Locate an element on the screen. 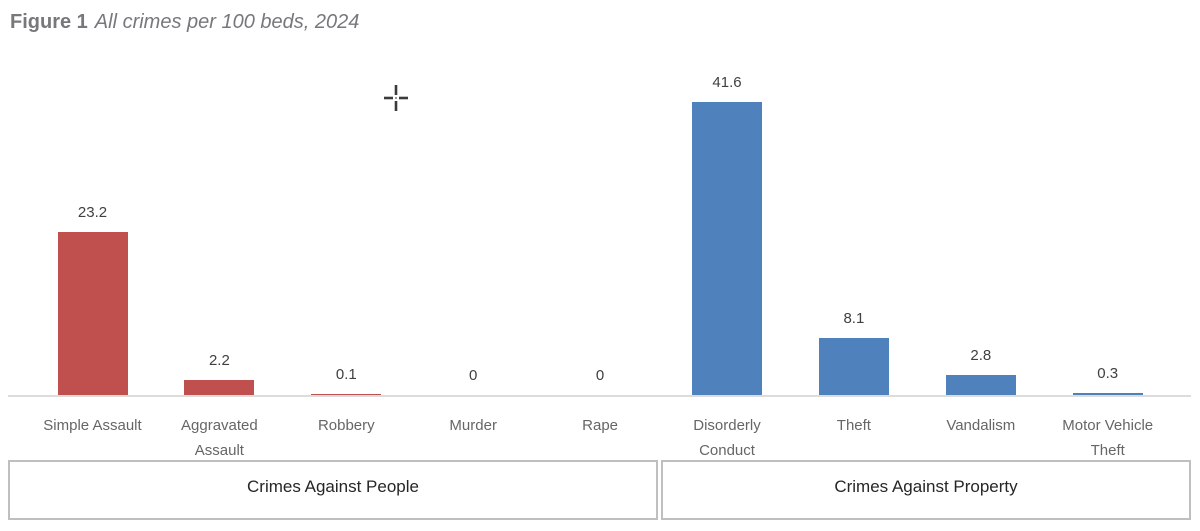 The width and height of the screenshot is (1200, 531). category-label-aggravated-assault: Aggravated Assault is located at coordinates (219, 438).